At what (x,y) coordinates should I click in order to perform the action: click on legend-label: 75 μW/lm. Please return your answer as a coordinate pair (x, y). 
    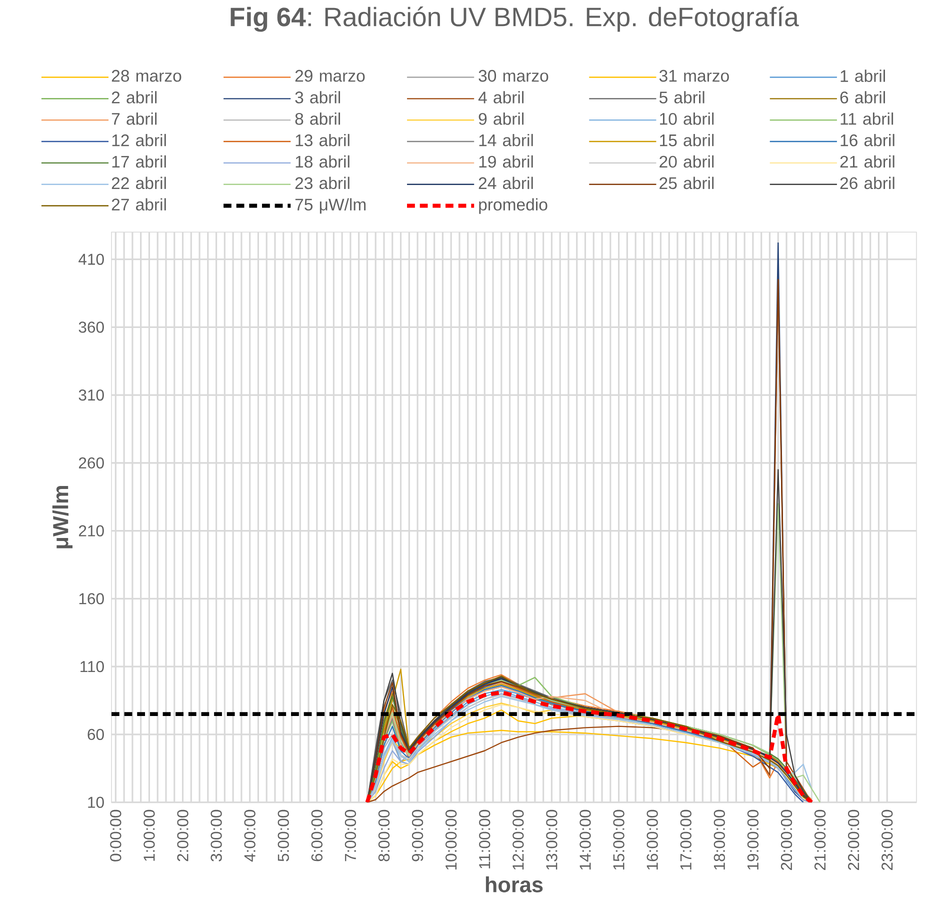
    Looking at the image, I should click on (330, 206).